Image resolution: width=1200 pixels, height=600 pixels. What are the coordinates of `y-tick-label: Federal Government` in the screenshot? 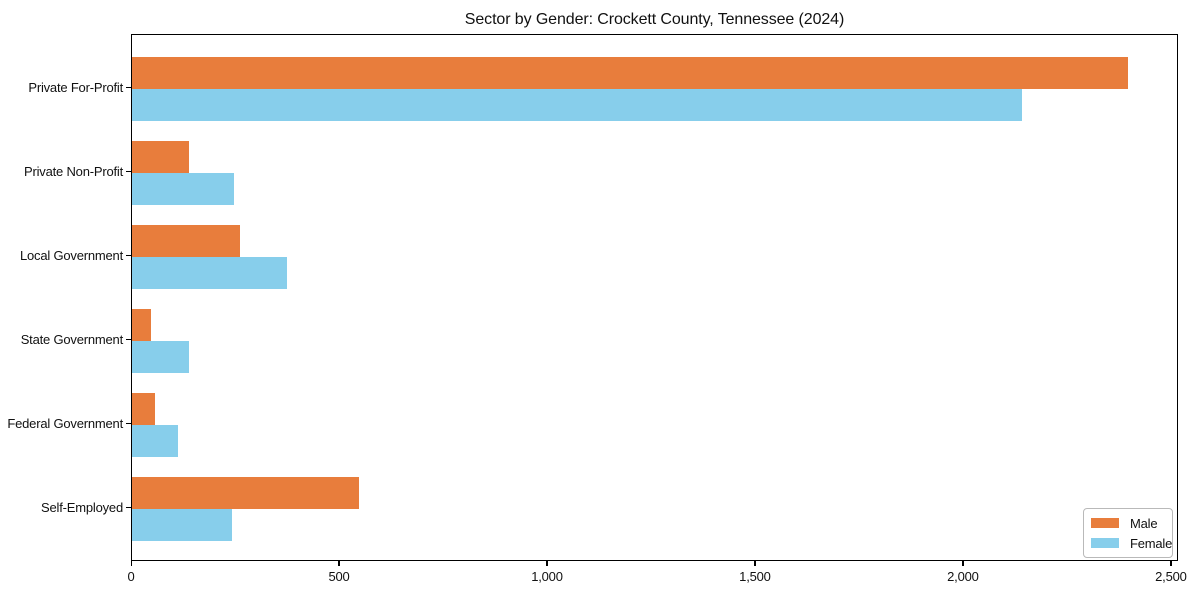 It's located at (65, 423).